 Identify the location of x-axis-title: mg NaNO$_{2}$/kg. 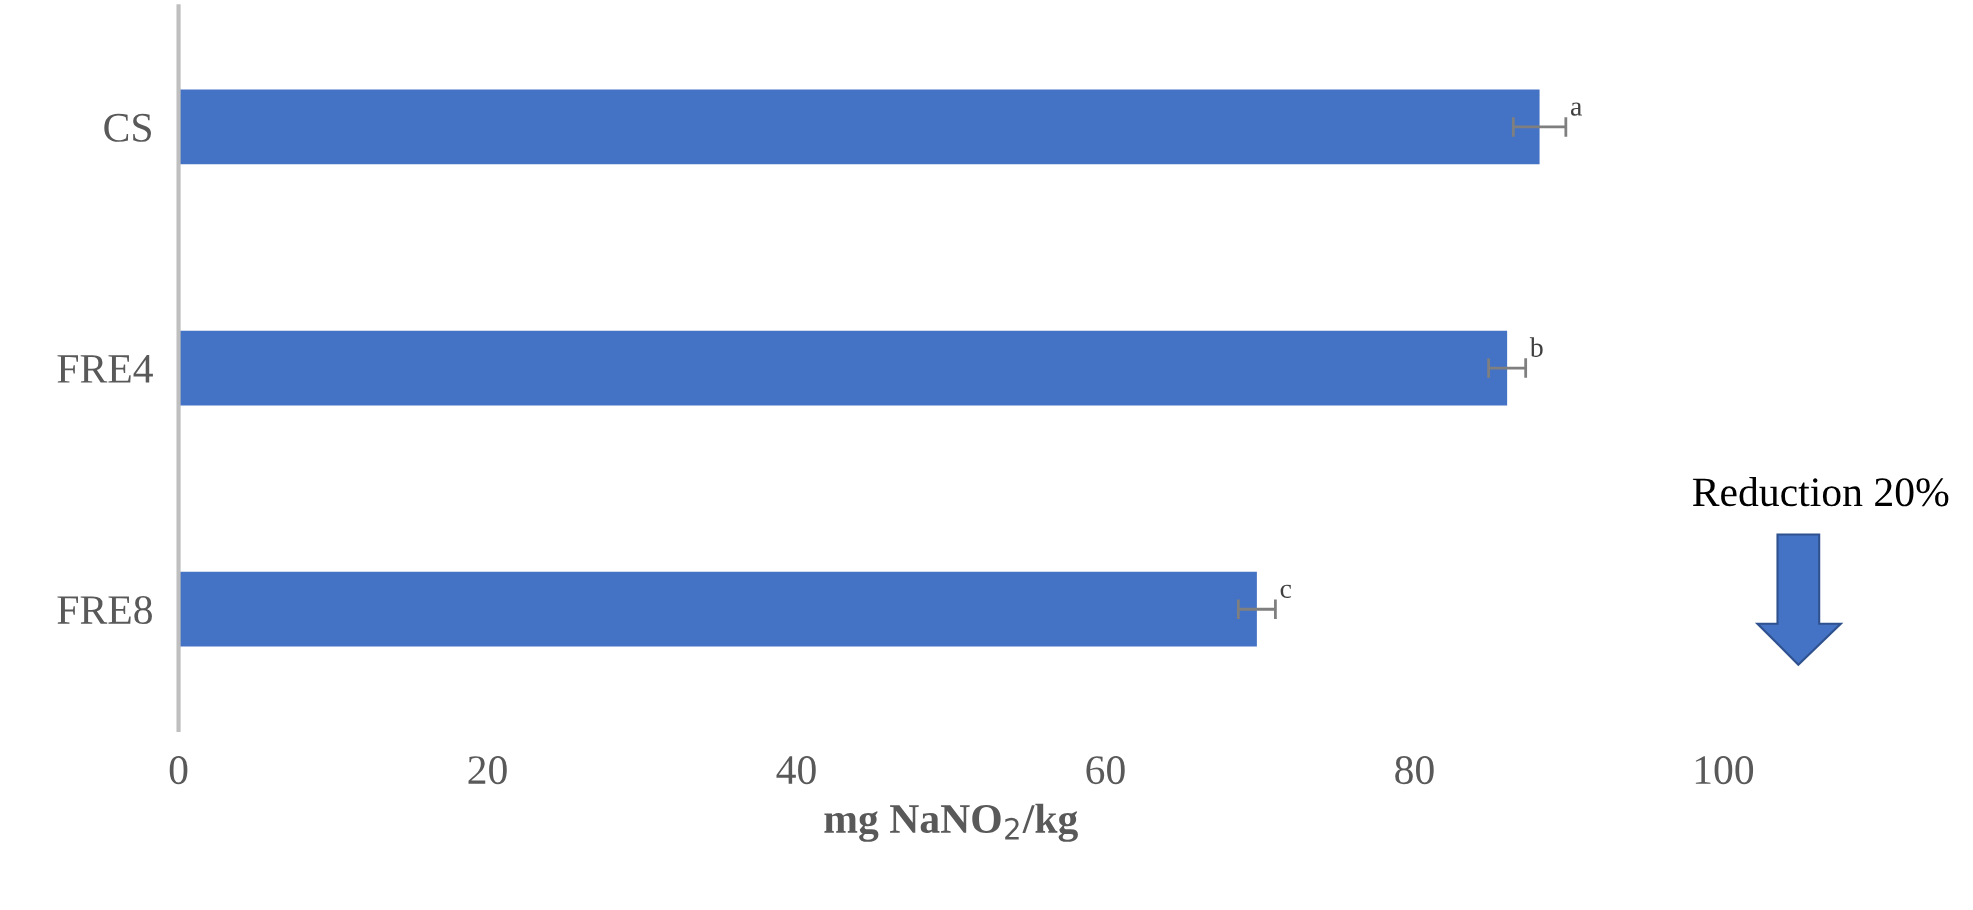
(951, 822).